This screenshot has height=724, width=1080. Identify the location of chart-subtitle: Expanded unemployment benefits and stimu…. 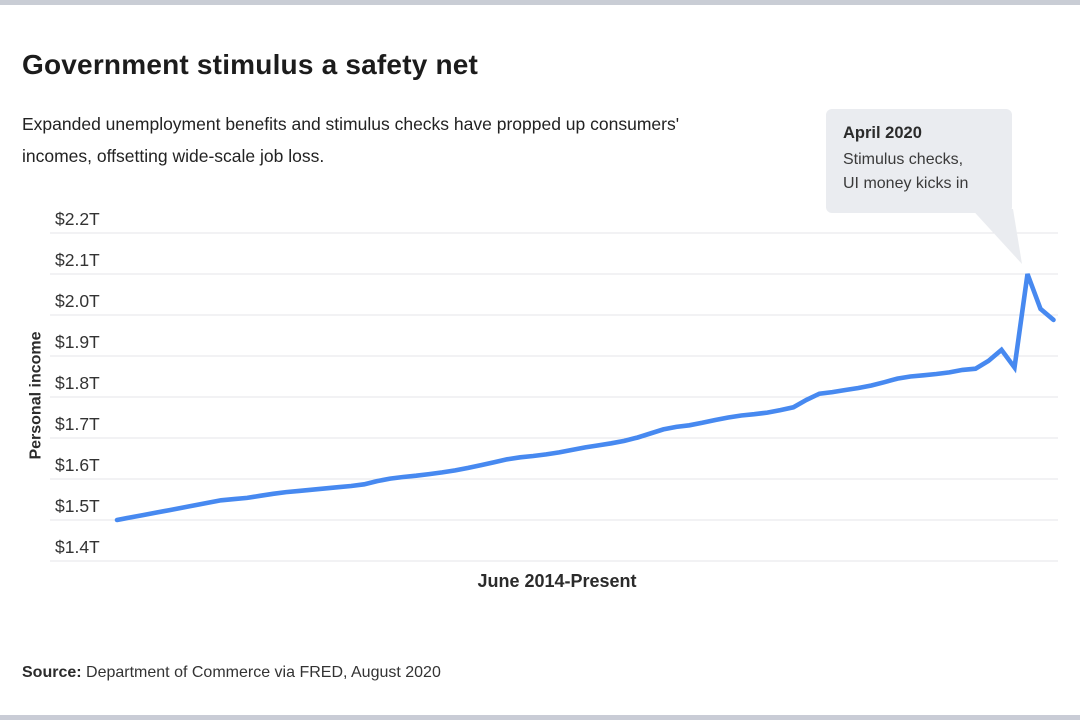
(351, 139).